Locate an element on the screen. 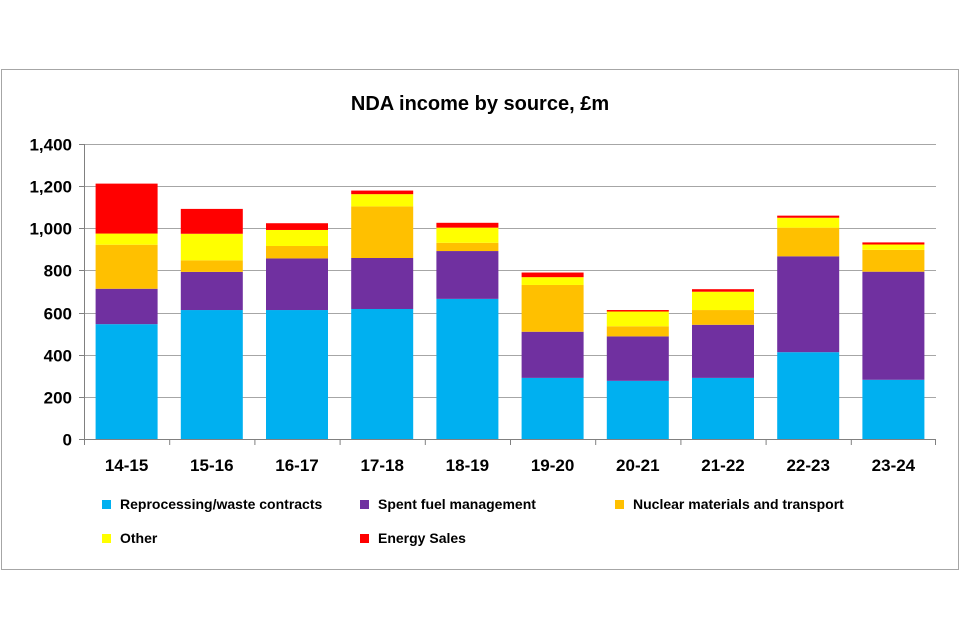 The image size is (960, 640). y-tick-label: 400 is located at coordinates (58, 356).